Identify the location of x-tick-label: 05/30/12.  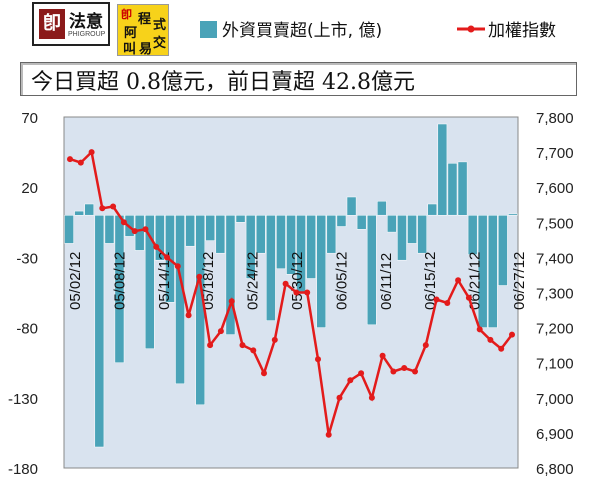
(297, 281).